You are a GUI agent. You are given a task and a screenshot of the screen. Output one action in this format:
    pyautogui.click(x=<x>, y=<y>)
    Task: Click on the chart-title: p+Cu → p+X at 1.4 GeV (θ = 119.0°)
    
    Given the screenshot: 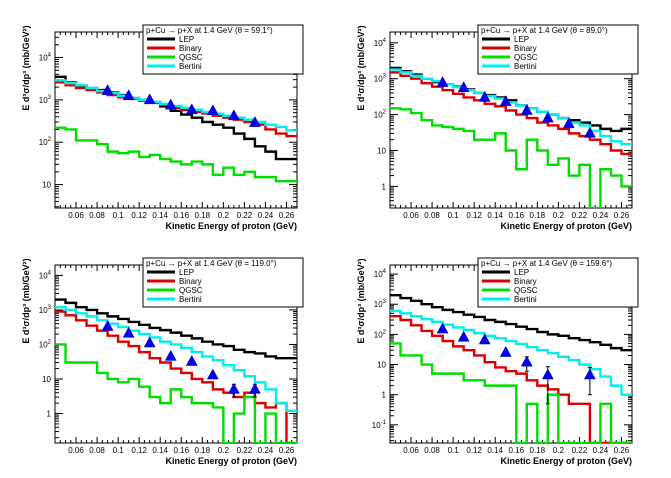 What is the action you would take?
    pyautogui.click(x=211, y=263)
    